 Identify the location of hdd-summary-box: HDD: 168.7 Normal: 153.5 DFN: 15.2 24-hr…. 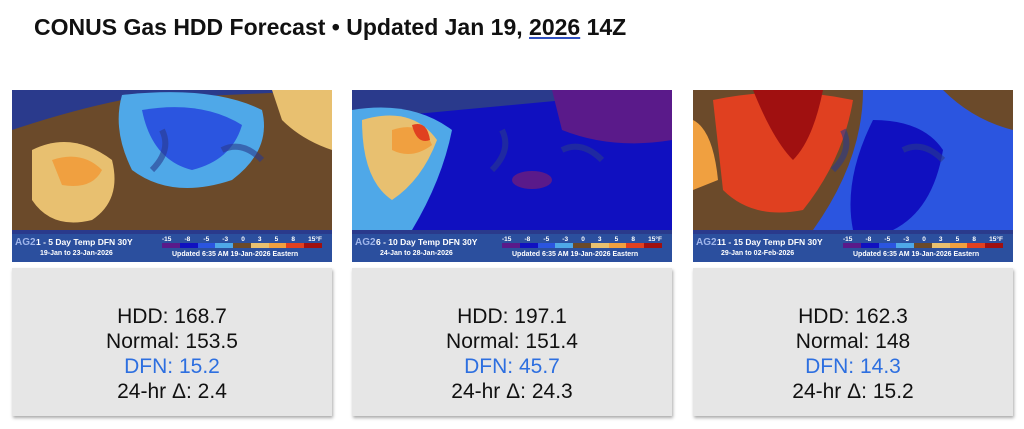
(172, 342).